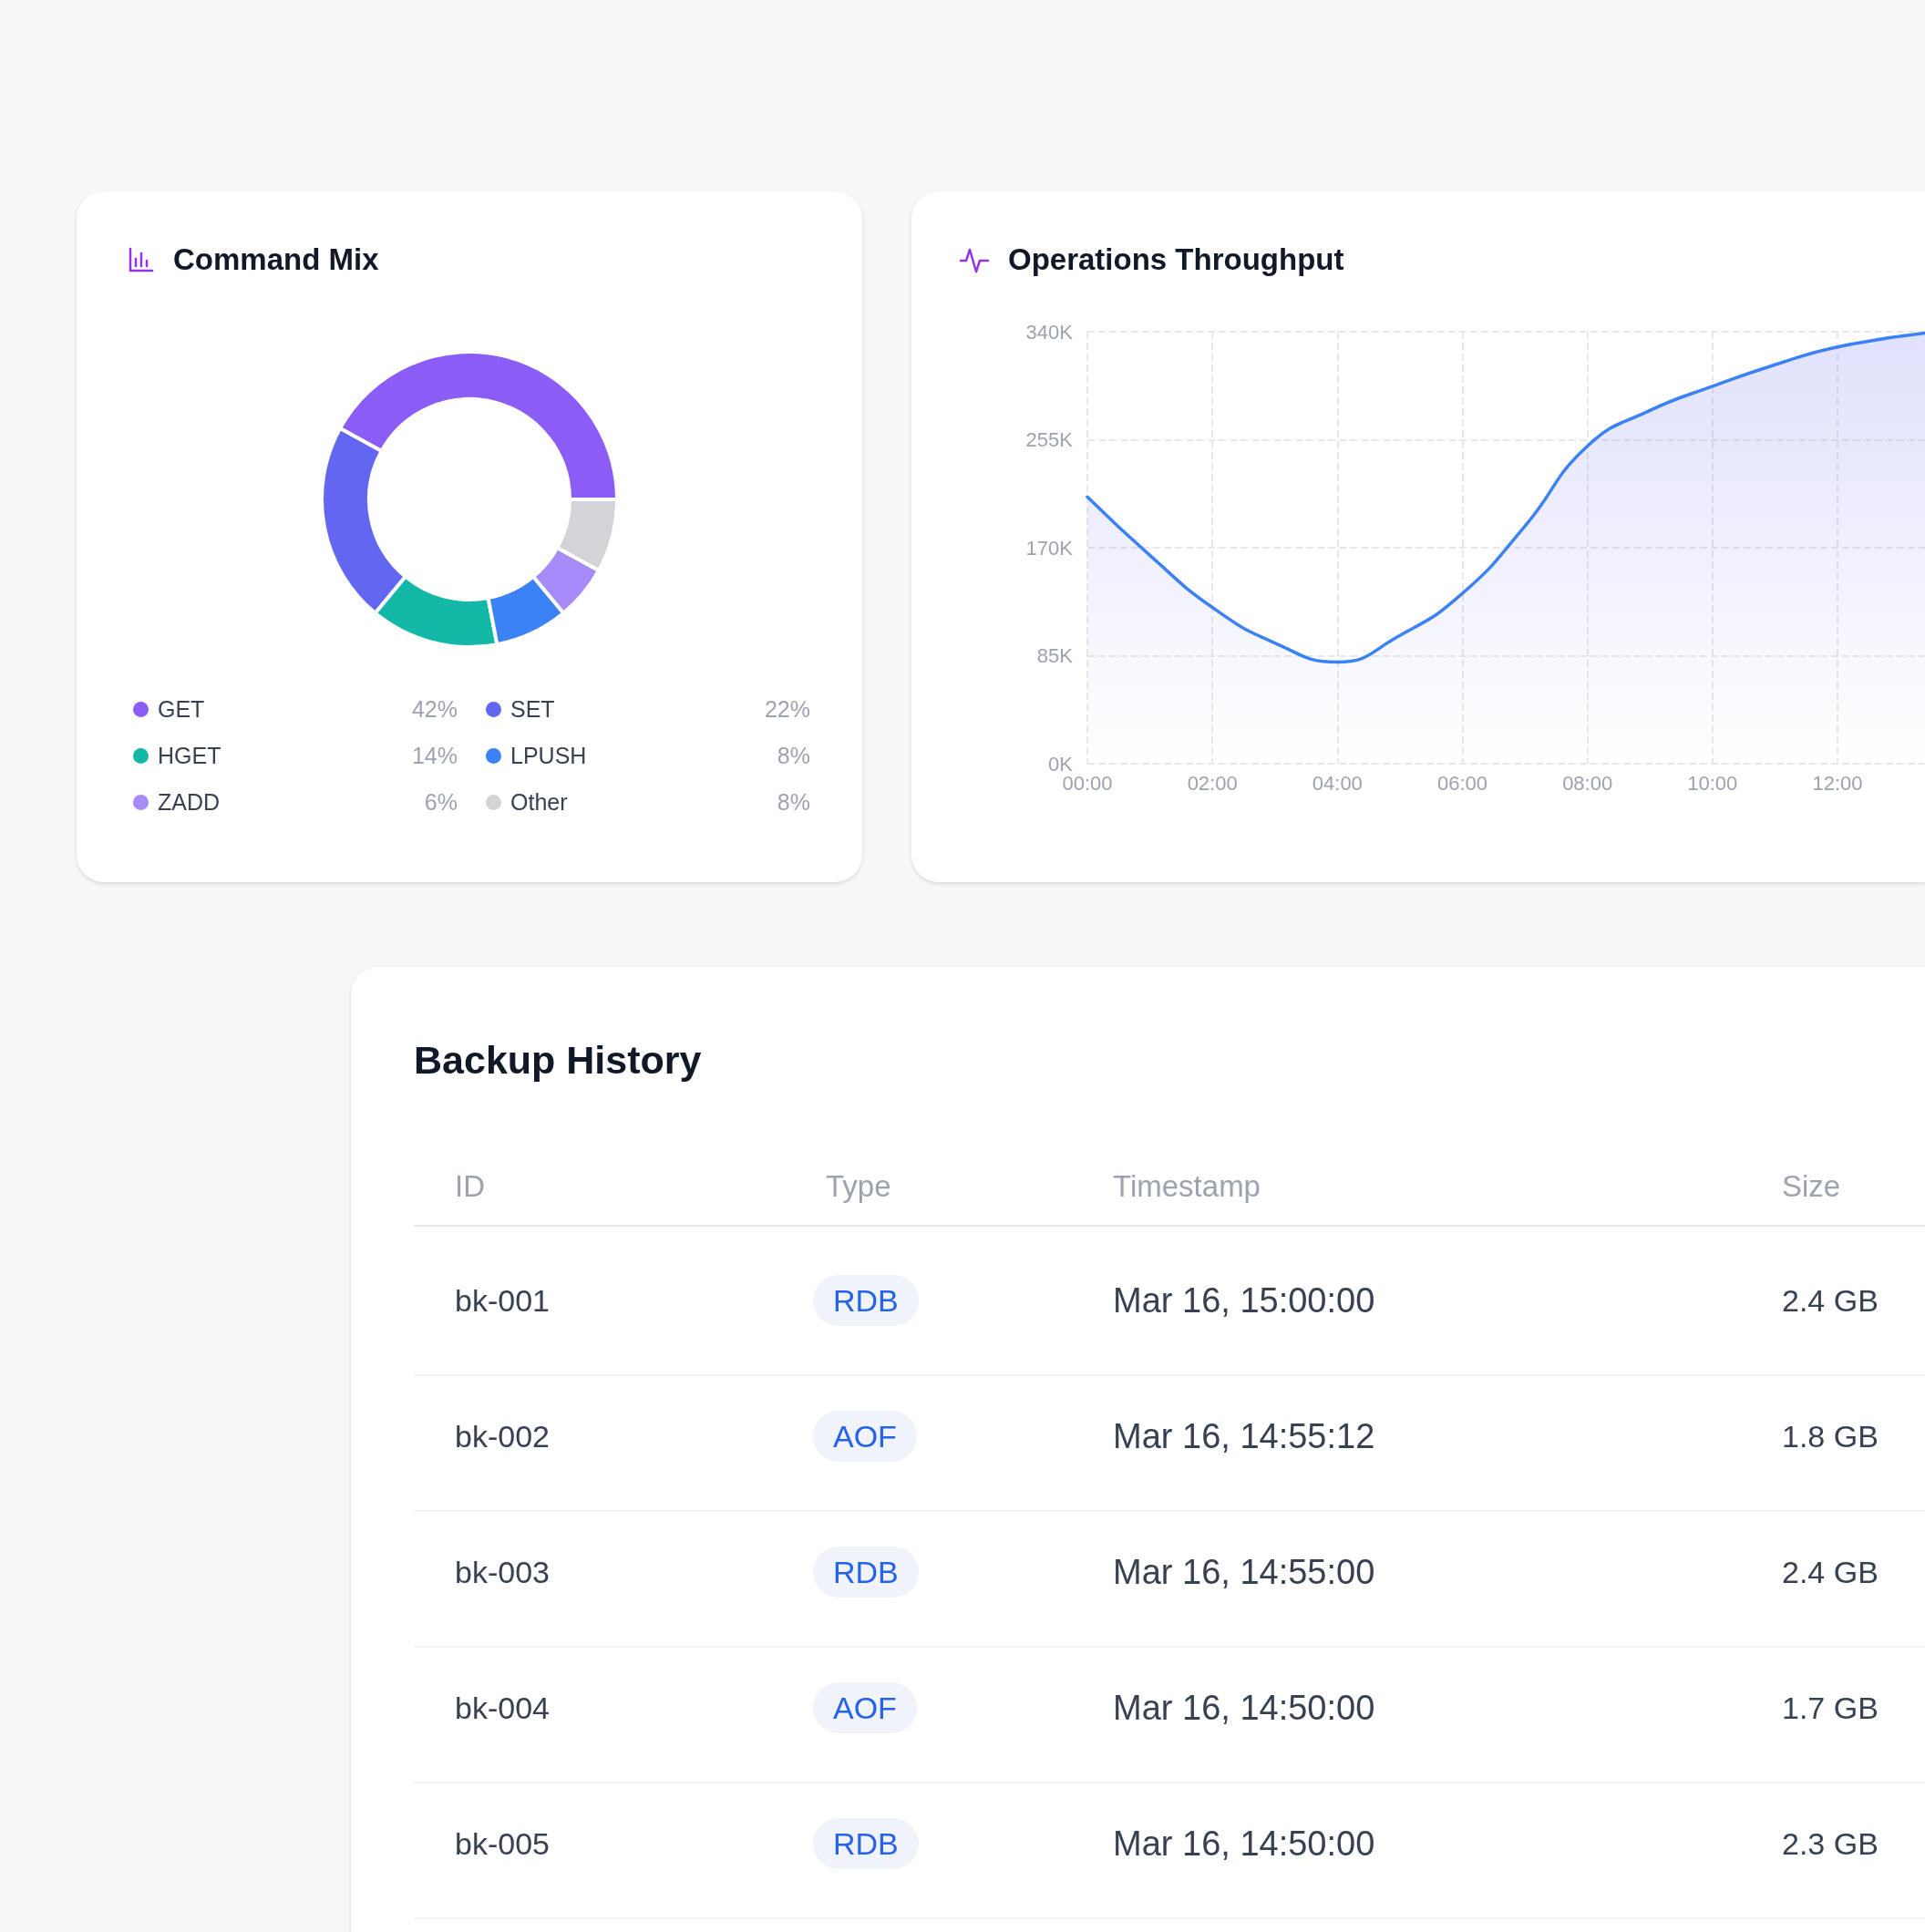 This screenshot has height=1932, width=1925. Describe the element at coordinates (1812, 1186) in the screenshot. I see `category-label: Size` at that location.